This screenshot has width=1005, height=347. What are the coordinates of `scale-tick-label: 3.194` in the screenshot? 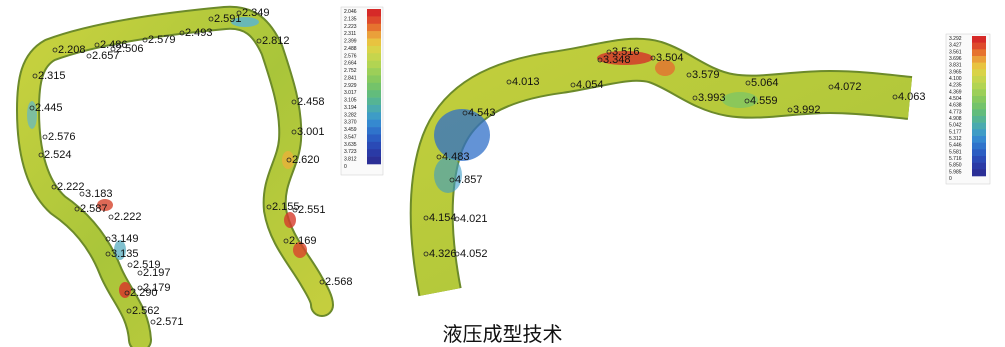 It's located at (350, 108).